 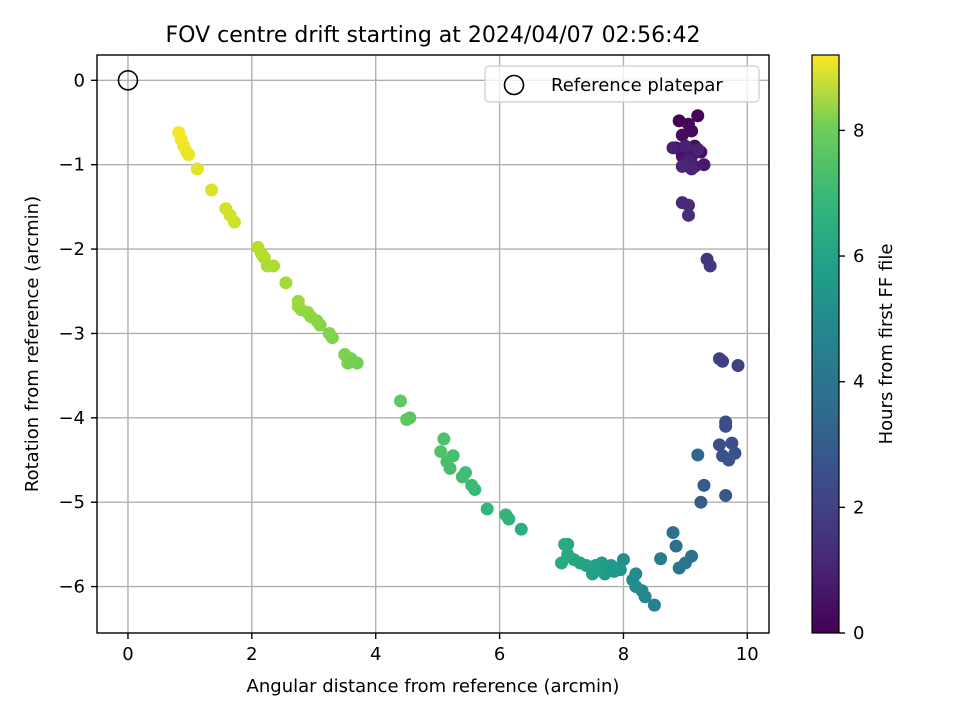 I want to click on colorbar-tick-label: 6, so click(x=858, y=256).